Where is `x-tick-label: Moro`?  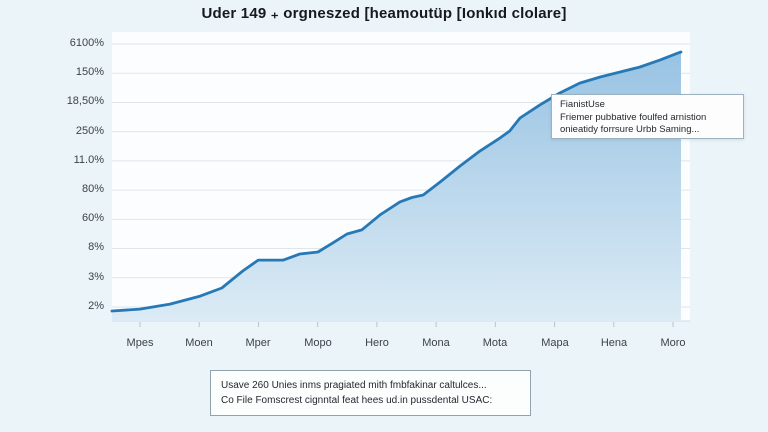
x-tick-label: Moro is located at coordinates (673, 343).